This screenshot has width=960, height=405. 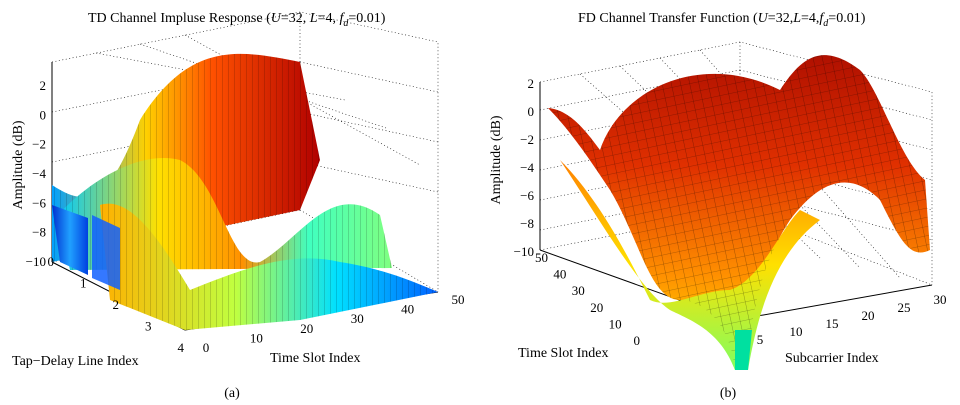 I want to click on left-title-u: U, so click(x=276, y=18).